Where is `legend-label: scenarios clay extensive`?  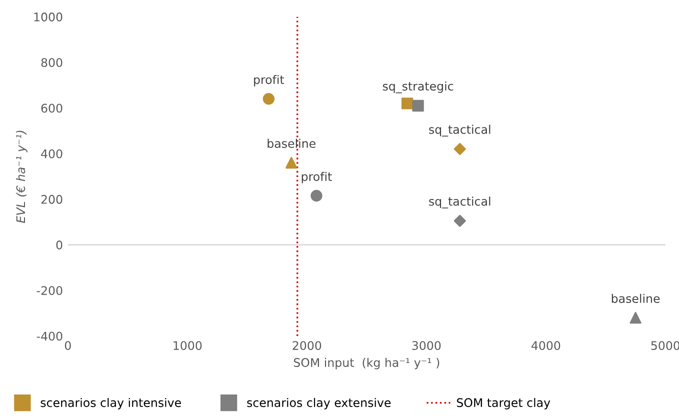 legend-label: scenarios clay extensive is located at coordinates (319, 404).